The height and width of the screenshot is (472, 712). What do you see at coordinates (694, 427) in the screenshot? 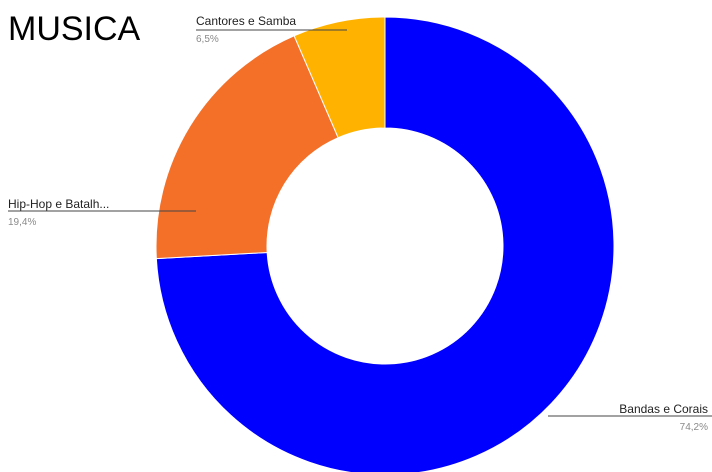
I see `slice-value-1: 74,2%` at bounding box center [694, 427].